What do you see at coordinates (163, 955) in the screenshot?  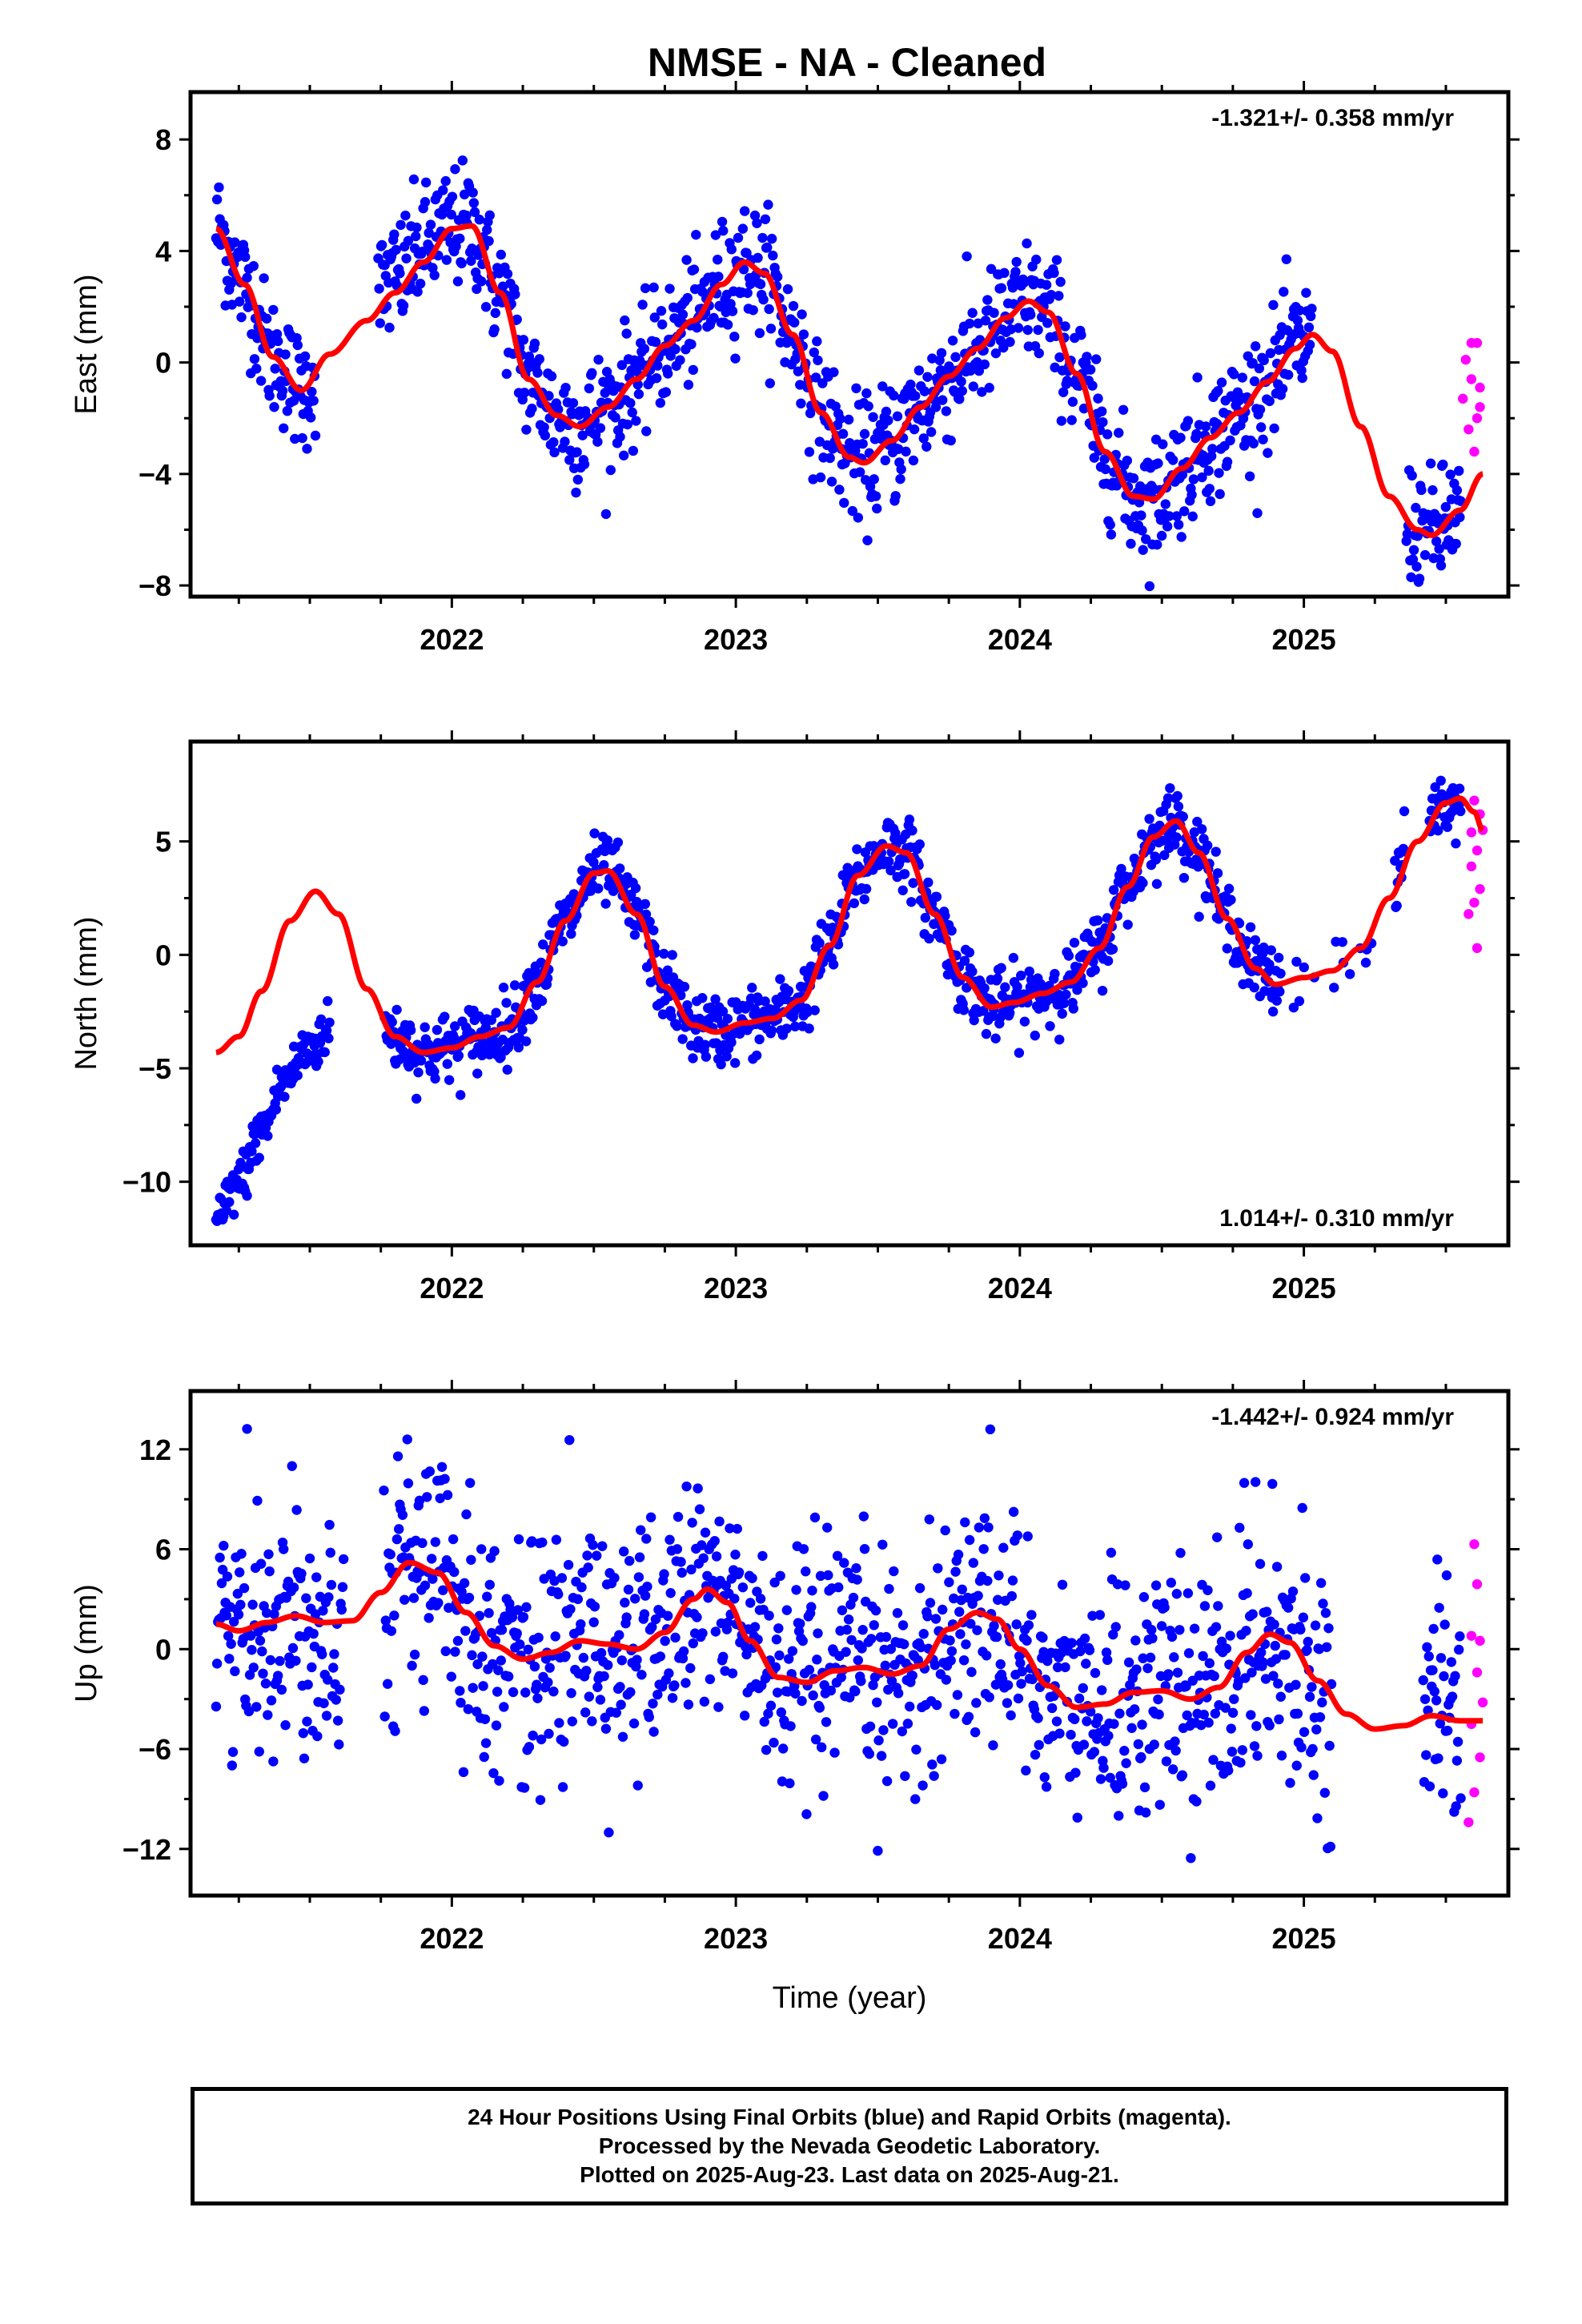 I see `y-tick-label: 0` at bounding box center [163, 955].